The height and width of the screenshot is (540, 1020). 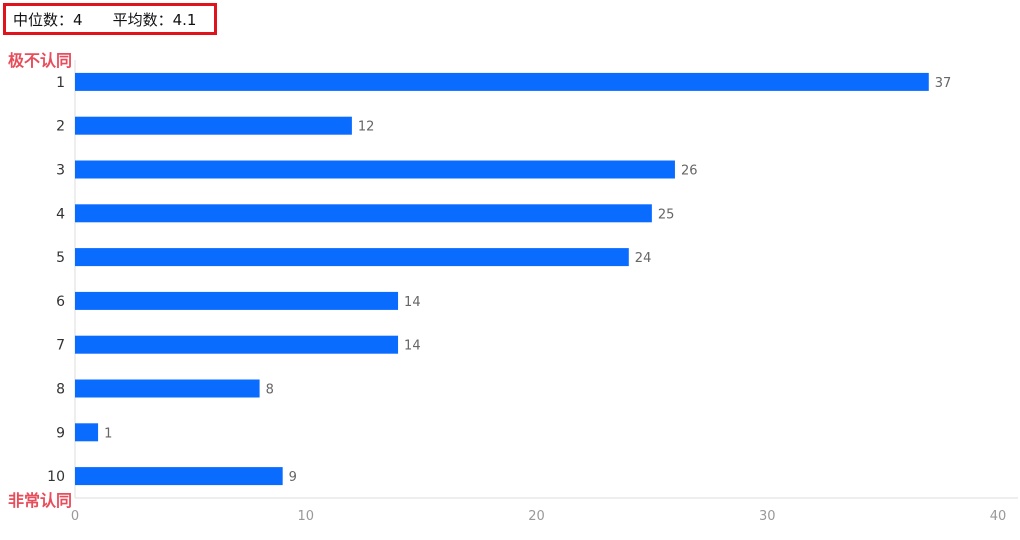 I want to click on value-label: 8, so click(x=270, y=390).